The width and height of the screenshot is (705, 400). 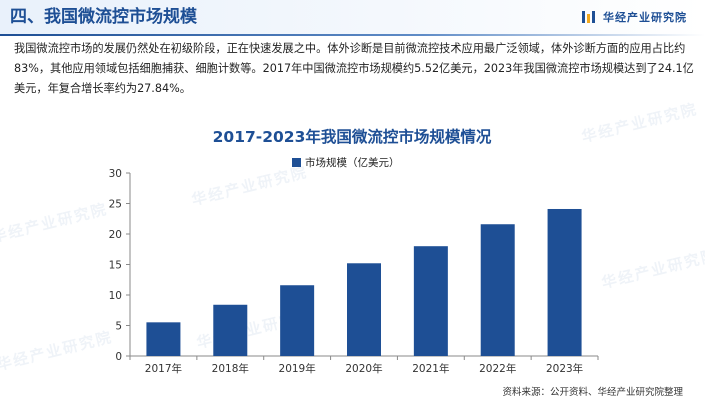 I want to click on legend-label: 市场规模（亿美元）, so click(x=352, y=162).